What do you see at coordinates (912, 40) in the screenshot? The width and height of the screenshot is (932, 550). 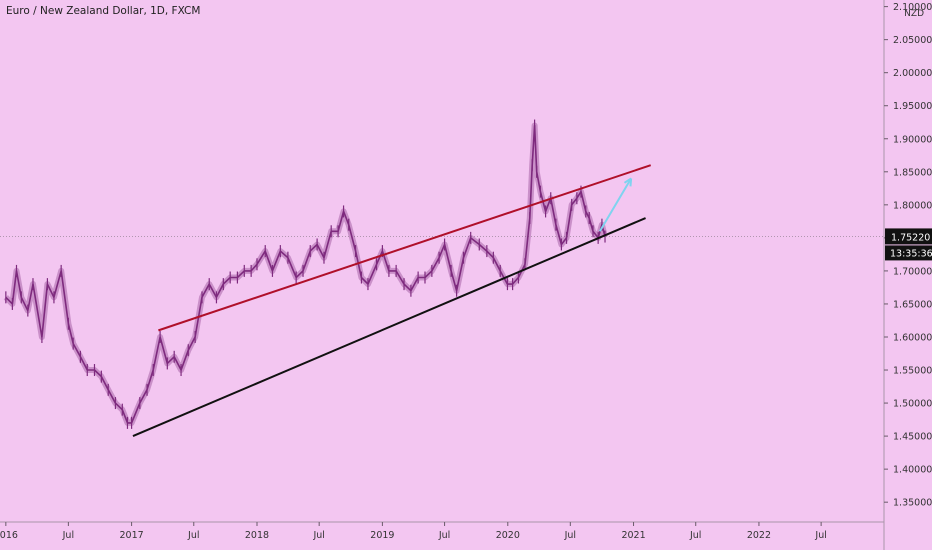 I see `price-tick-label: 2.05000` at bounding box center [912, 40].